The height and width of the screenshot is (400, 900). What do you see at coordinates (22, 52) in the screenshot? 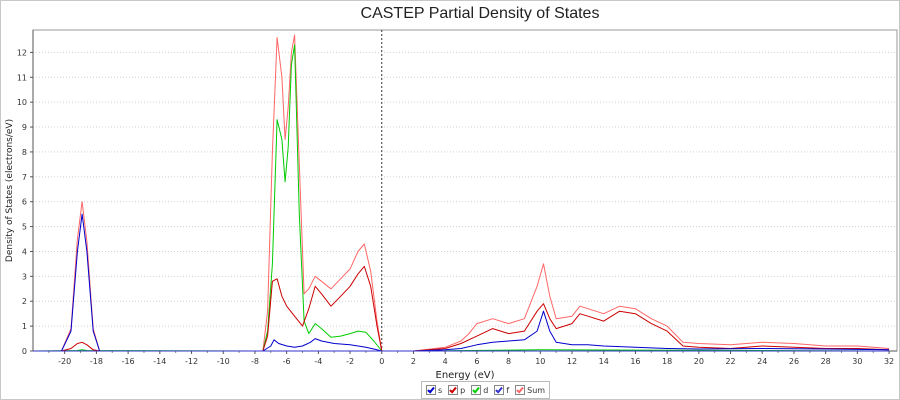
I see `y-tick-label: 12` at bounding box center [22, 52].